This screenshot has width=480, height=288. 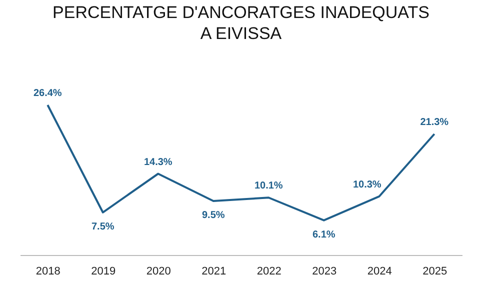 I want to click on data-label: 7.5%, so click(x=102, y=226).